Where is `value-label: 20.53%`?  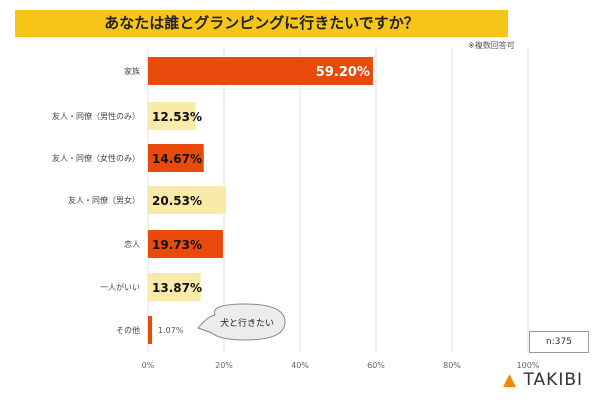 value-label: 20.53% is located at coordinates (177, 201).